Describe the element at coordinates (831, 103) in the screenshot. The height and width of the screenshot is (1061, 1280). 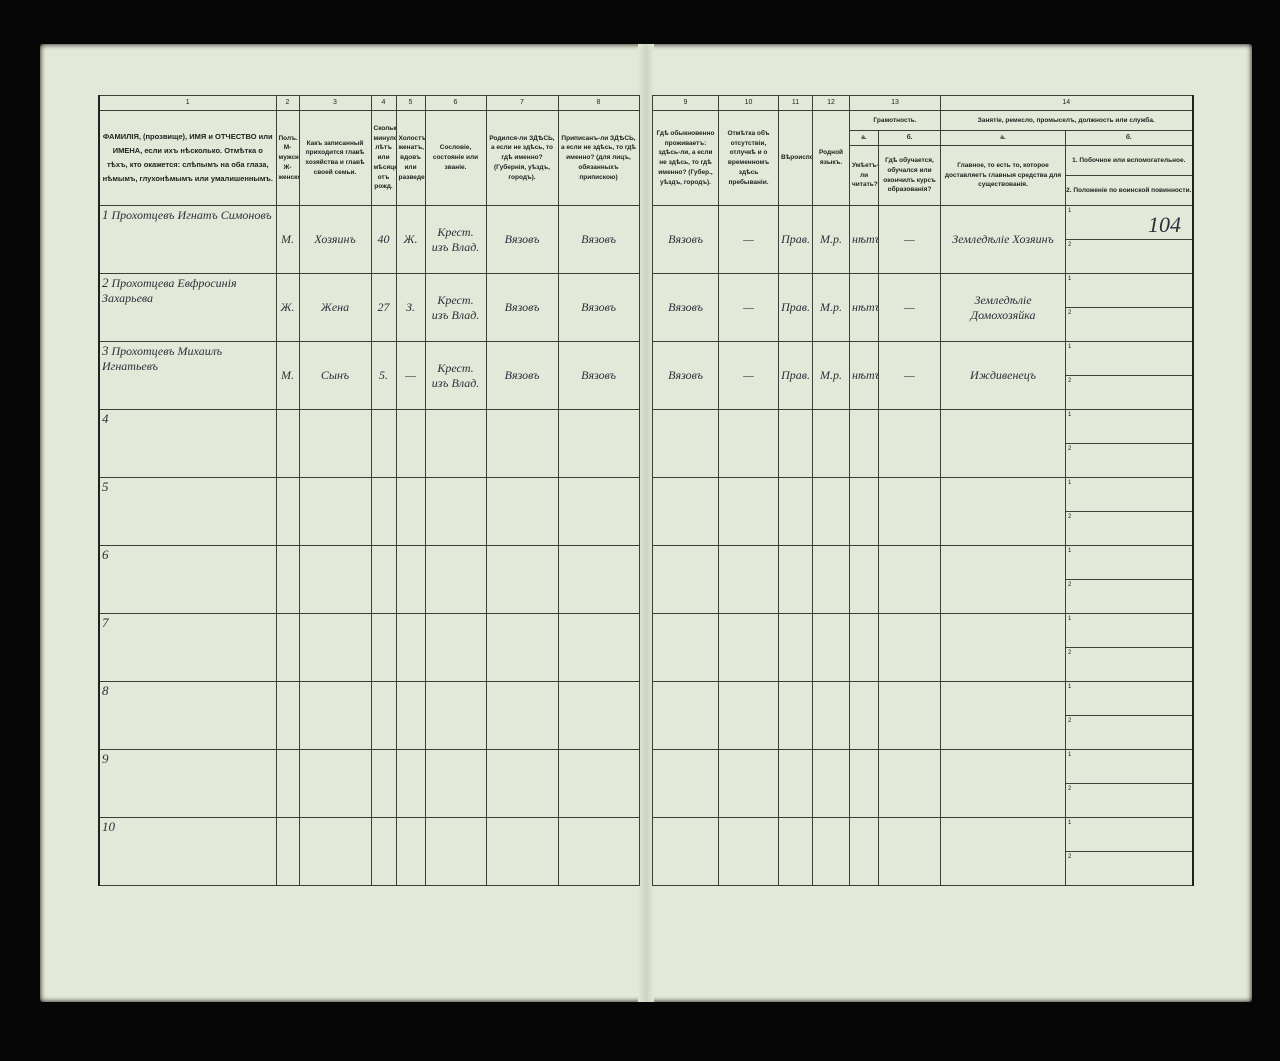
I see `column-number: 12` at that location.